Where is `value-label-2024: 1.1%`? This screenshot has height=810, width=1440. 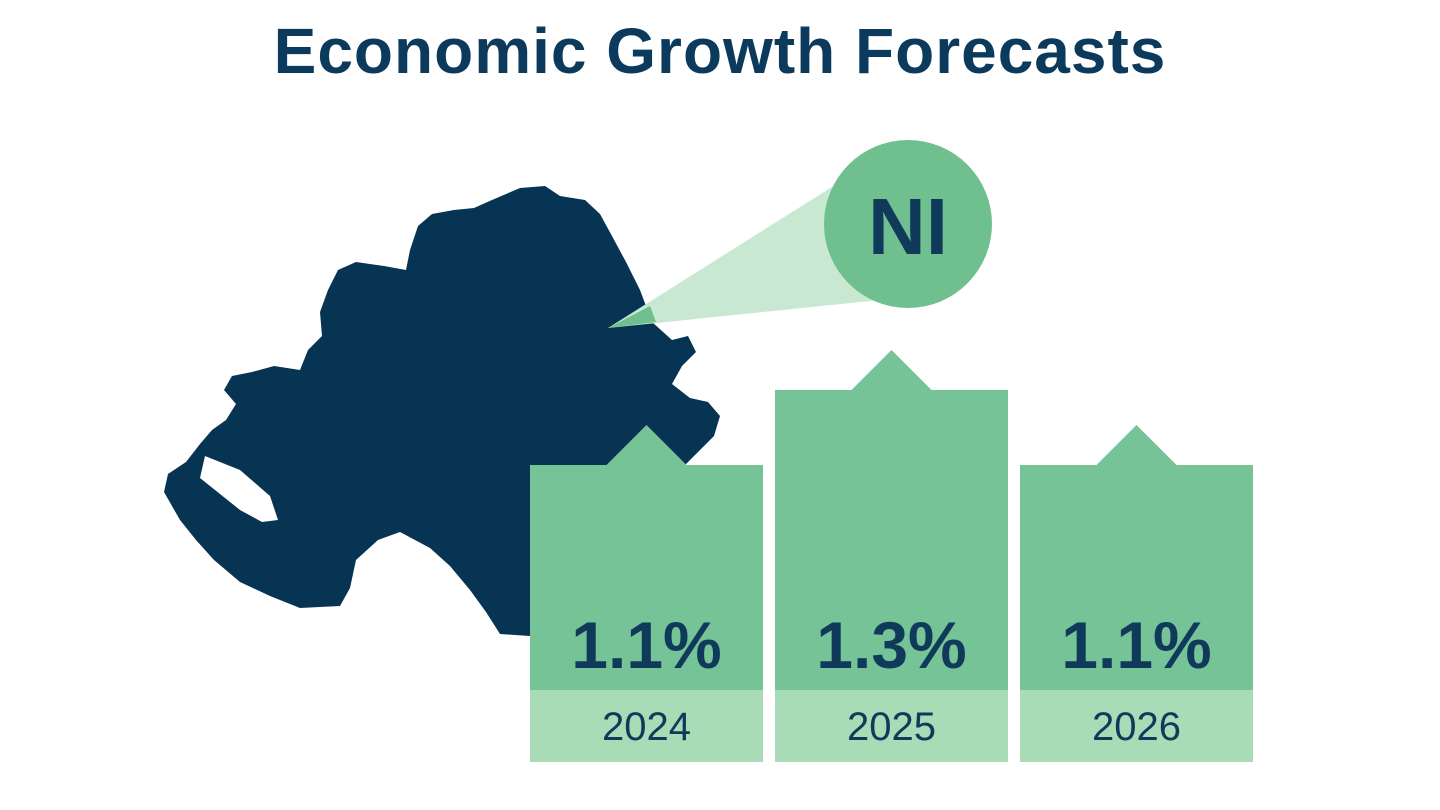 value-label-2024: 1.1% is located at coordinates (646, 645).